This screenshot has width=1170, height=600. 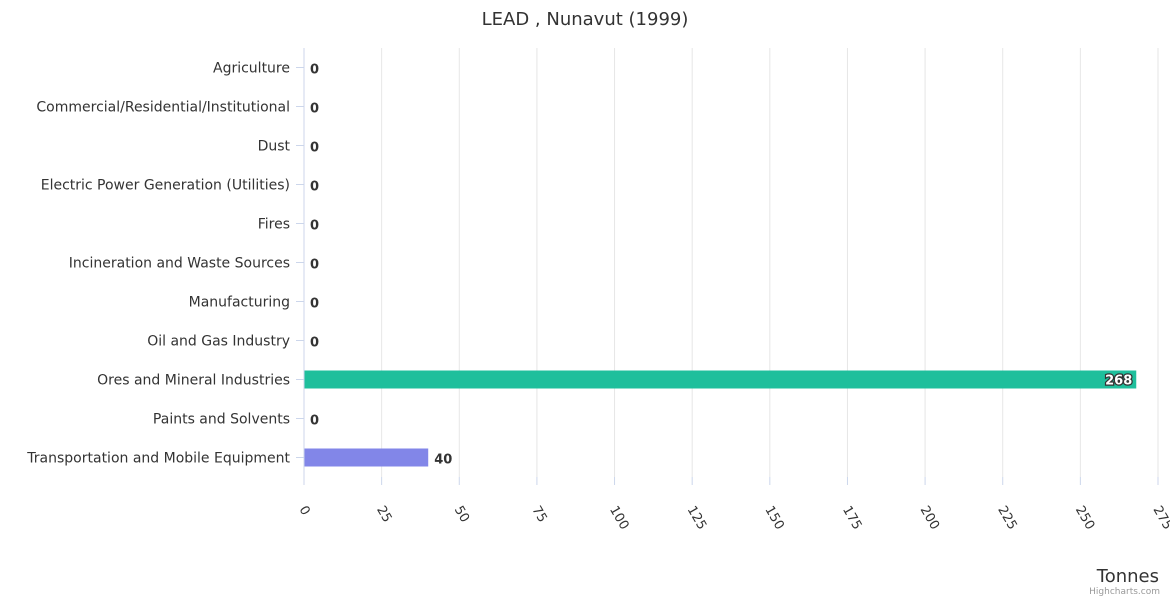 I want to click on category-label: Commercial/Residential/Institutional, so click(x=163, y=108).